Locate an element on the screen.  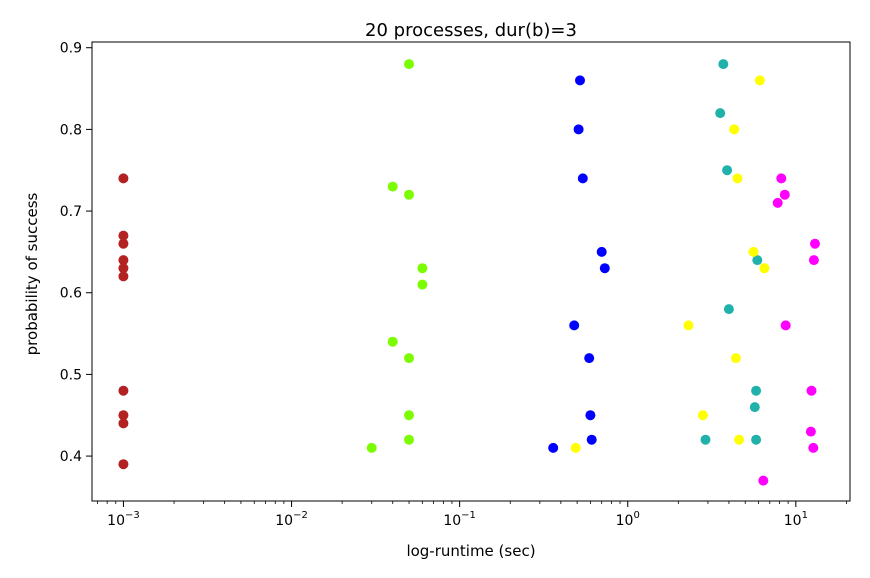
y-tick-label: 0.8 is located at coordinates (71, 130).